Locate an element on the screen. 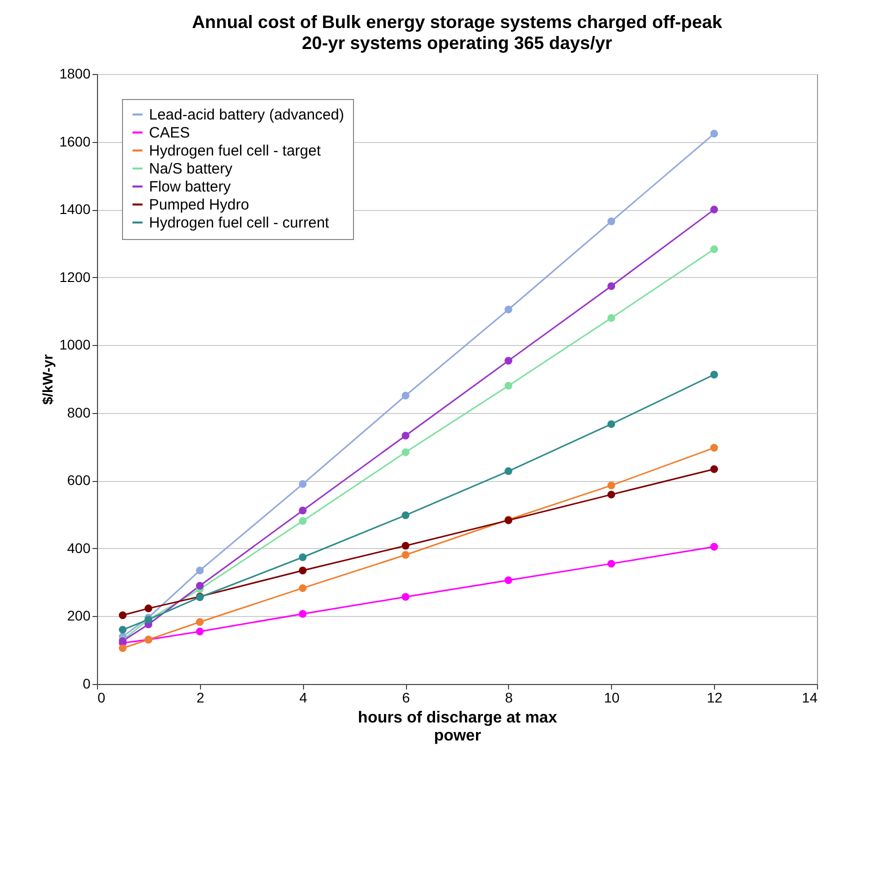 This screenshot has height=872, width=887. y-tick-label: 1600 is located at coordinates (75, 141).